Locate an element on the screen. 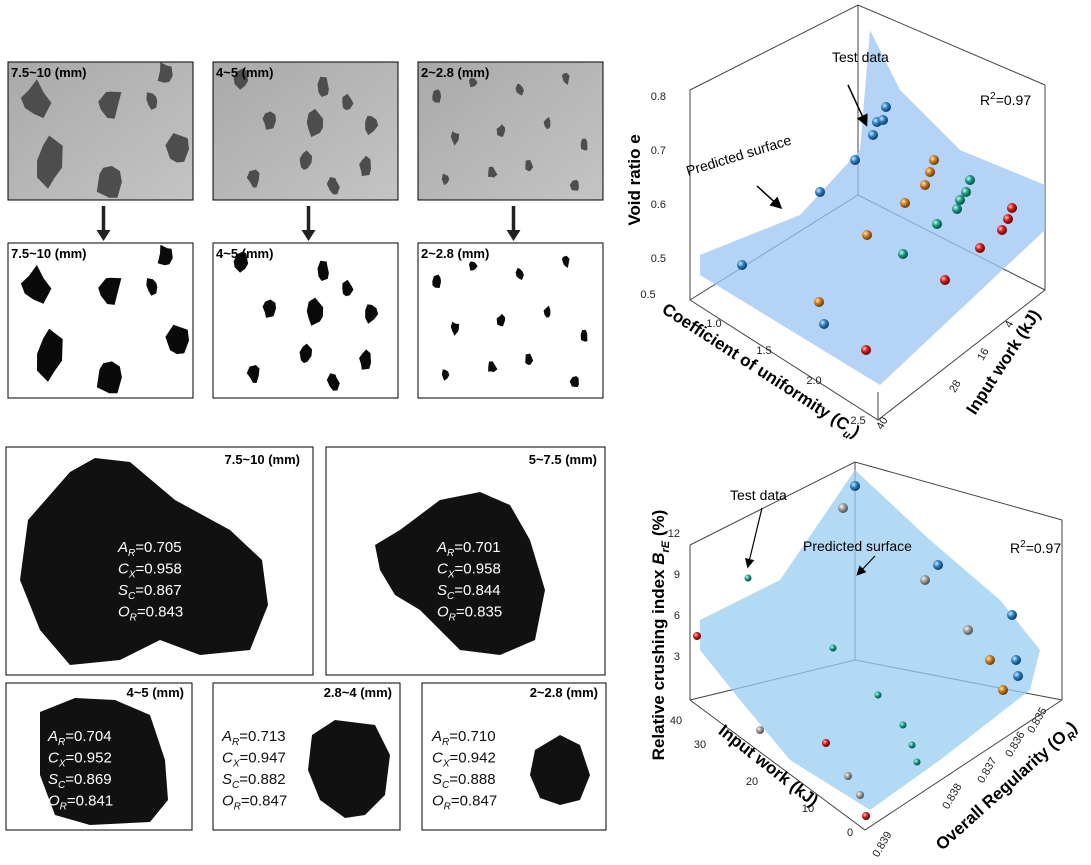 The height and width of the screenshot is (865, 1091). metric: AR=0.704 is located at coordinates (79, 738).